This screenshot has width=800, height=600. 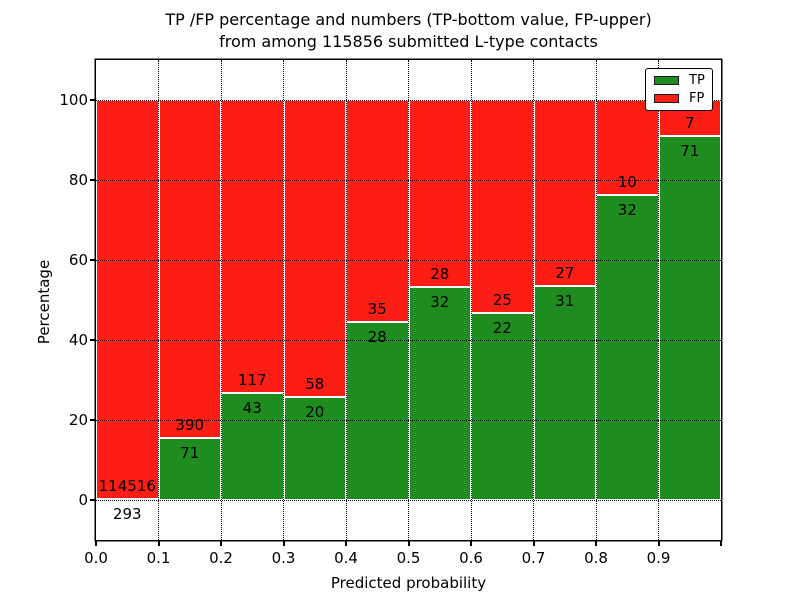 What do you see at coordinates (346, 558) in the screenshot?
I see `x-tick-label: 0.4` at bounding box center [346, 558].